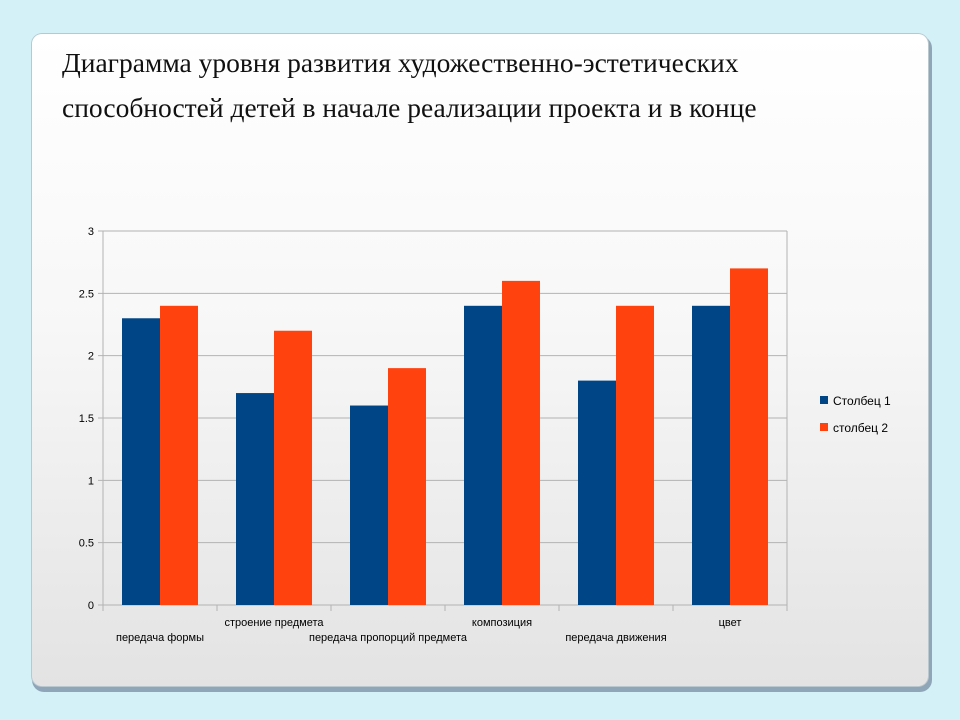 The image size is (960, 720). I want to click on y-tick-label: 0, so click(91, 606).